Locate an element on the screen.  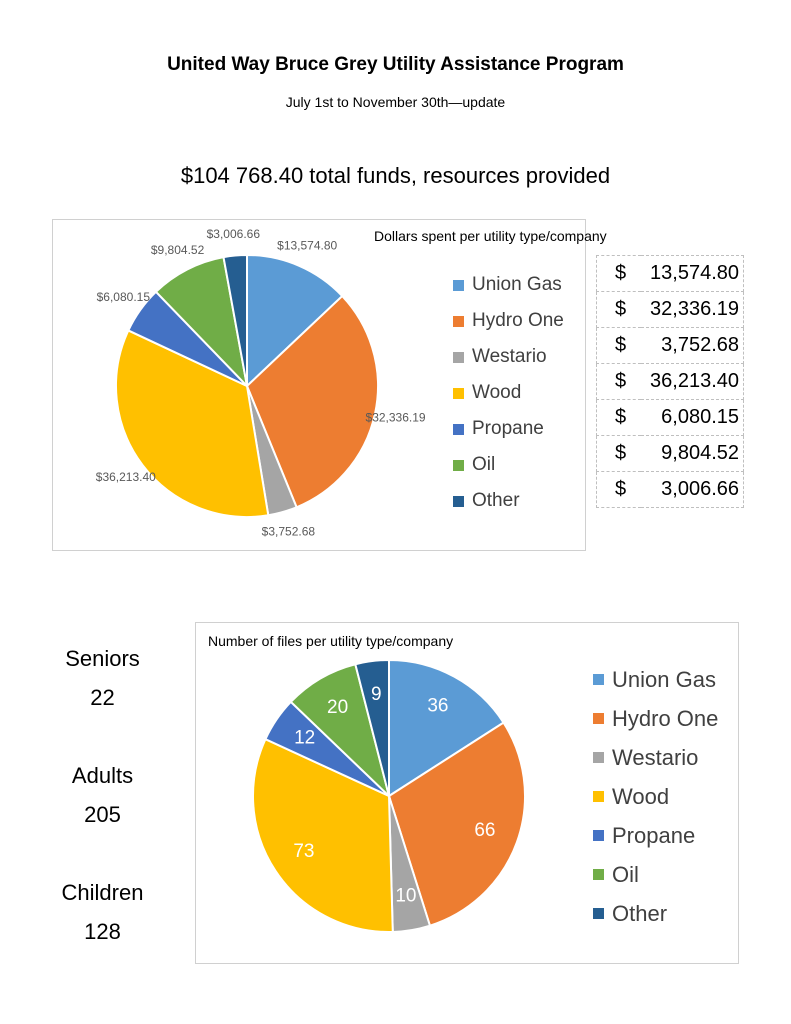
files-label-propane: 12 is located at coordinates (304, 738).